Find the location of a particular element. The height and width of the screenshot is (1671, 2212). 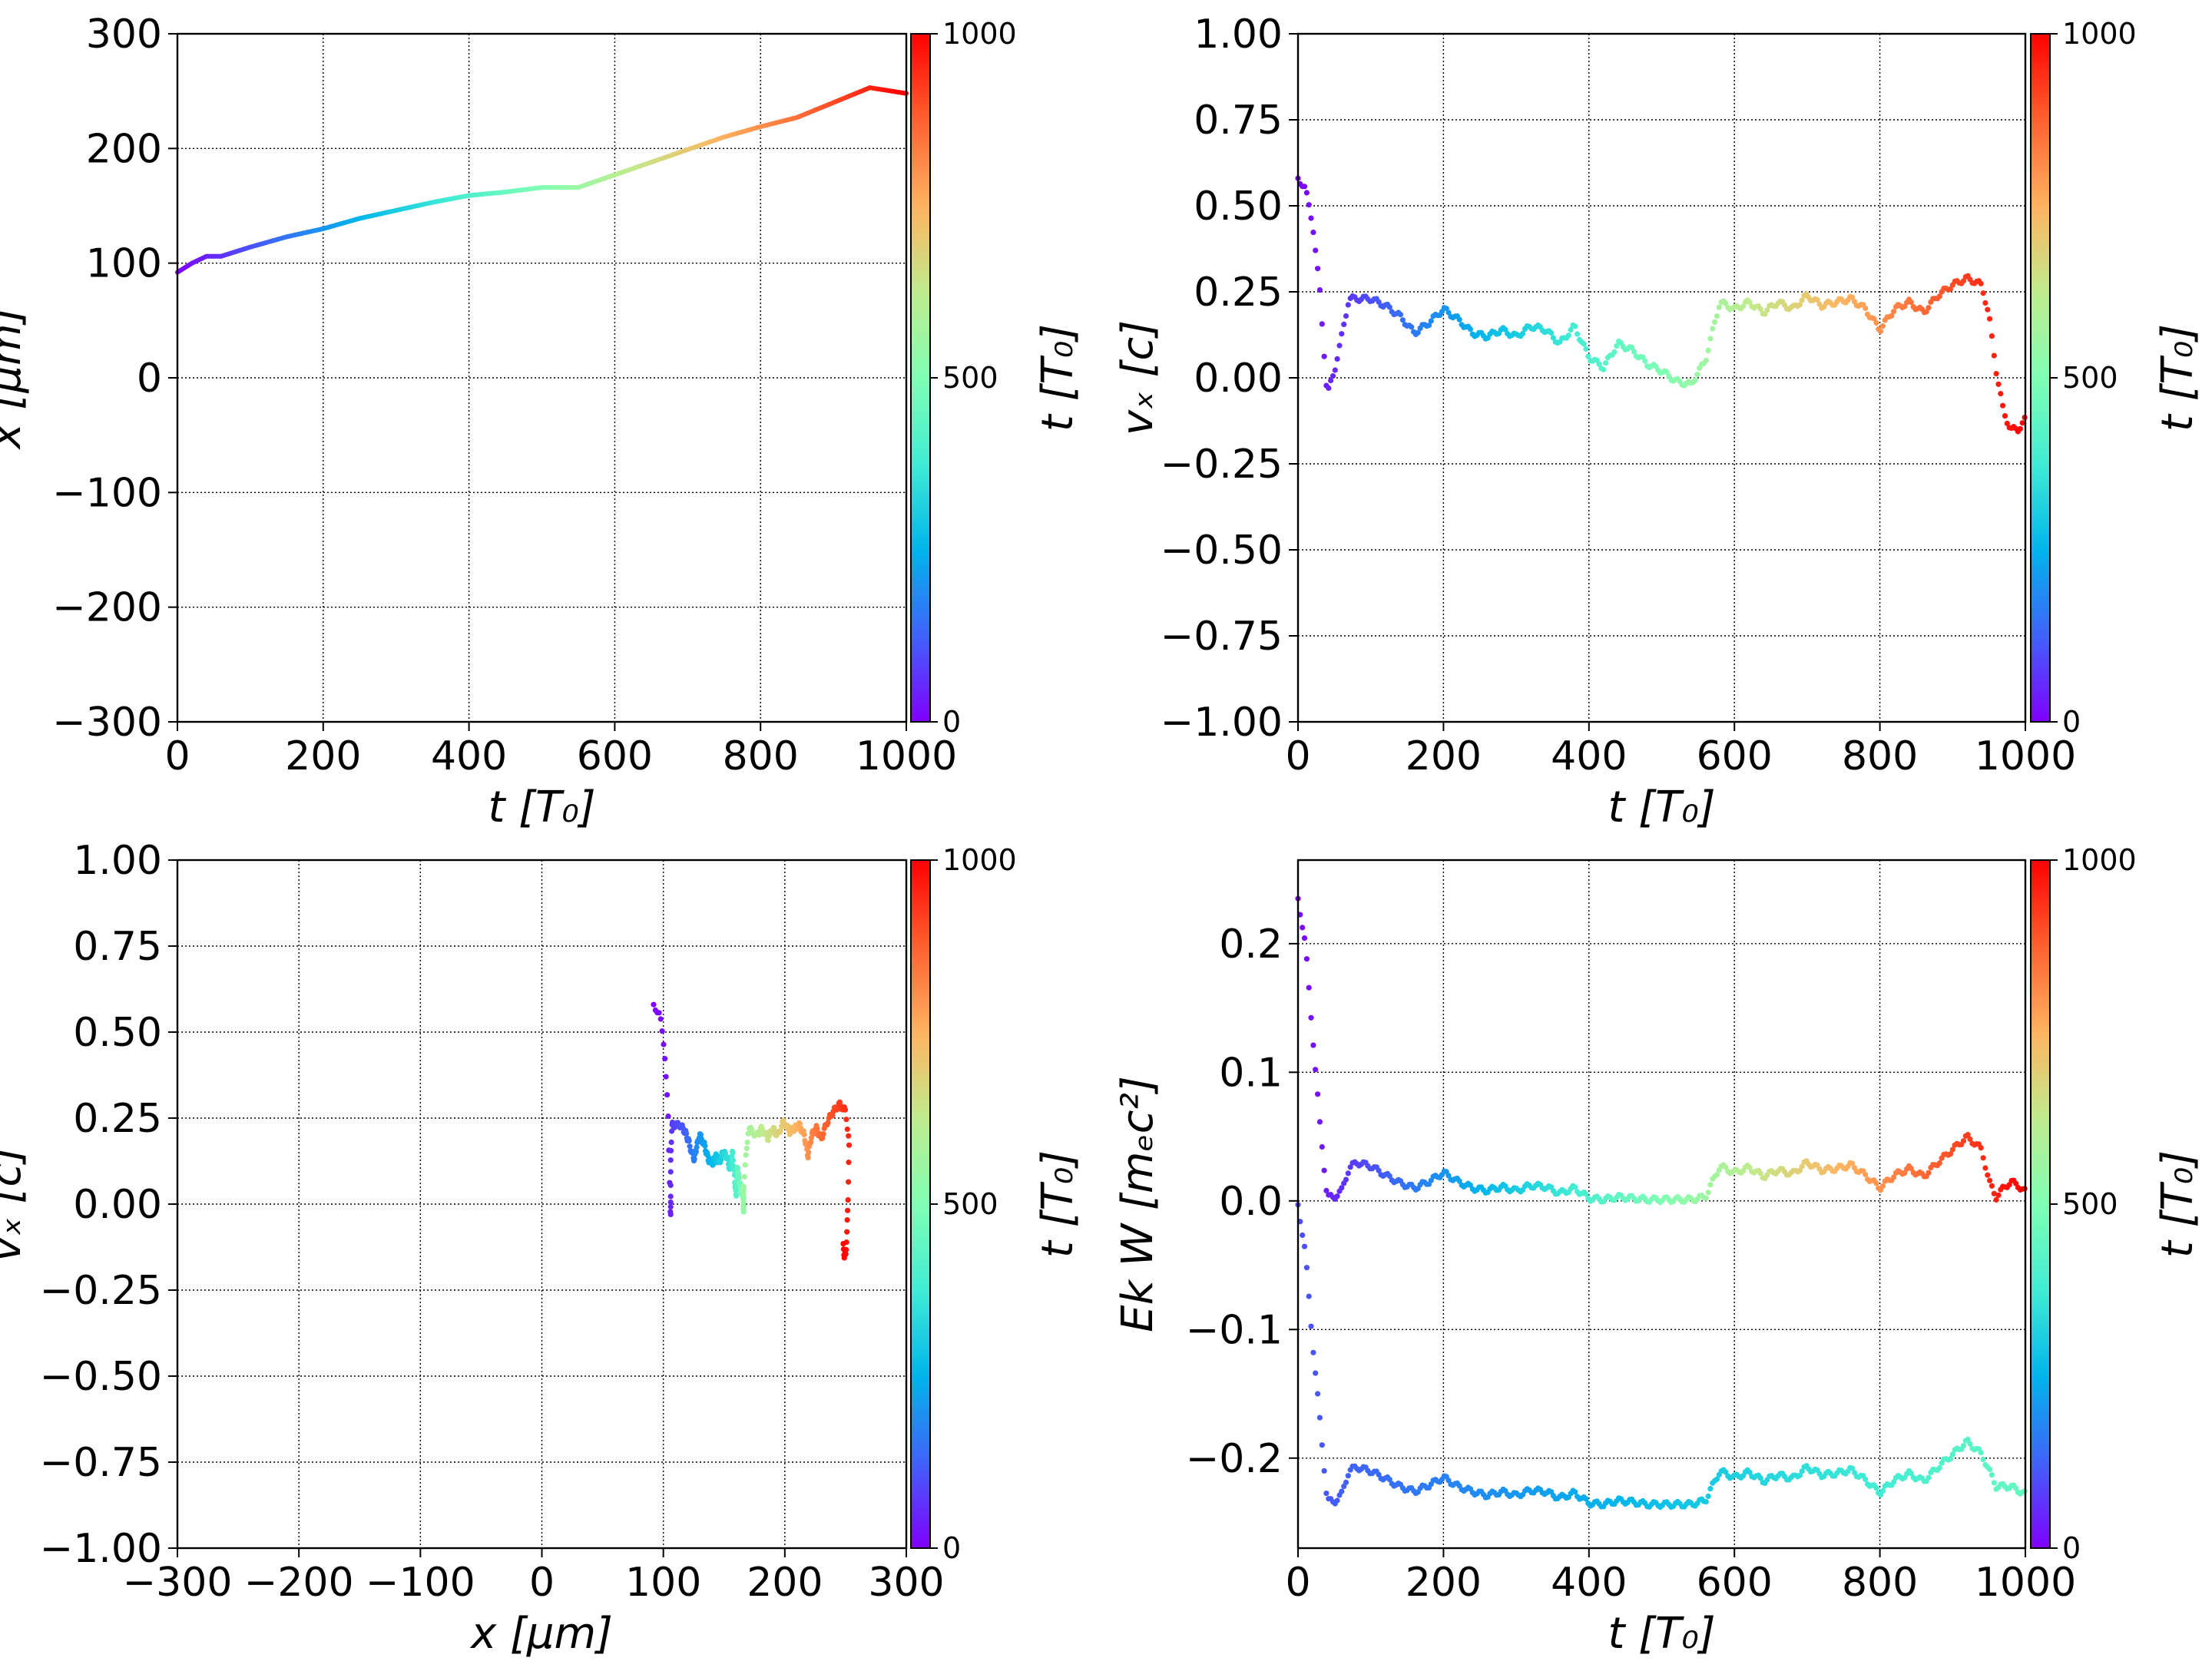

y-tick-label: −1.00 is located at coordinates (1222, 723).